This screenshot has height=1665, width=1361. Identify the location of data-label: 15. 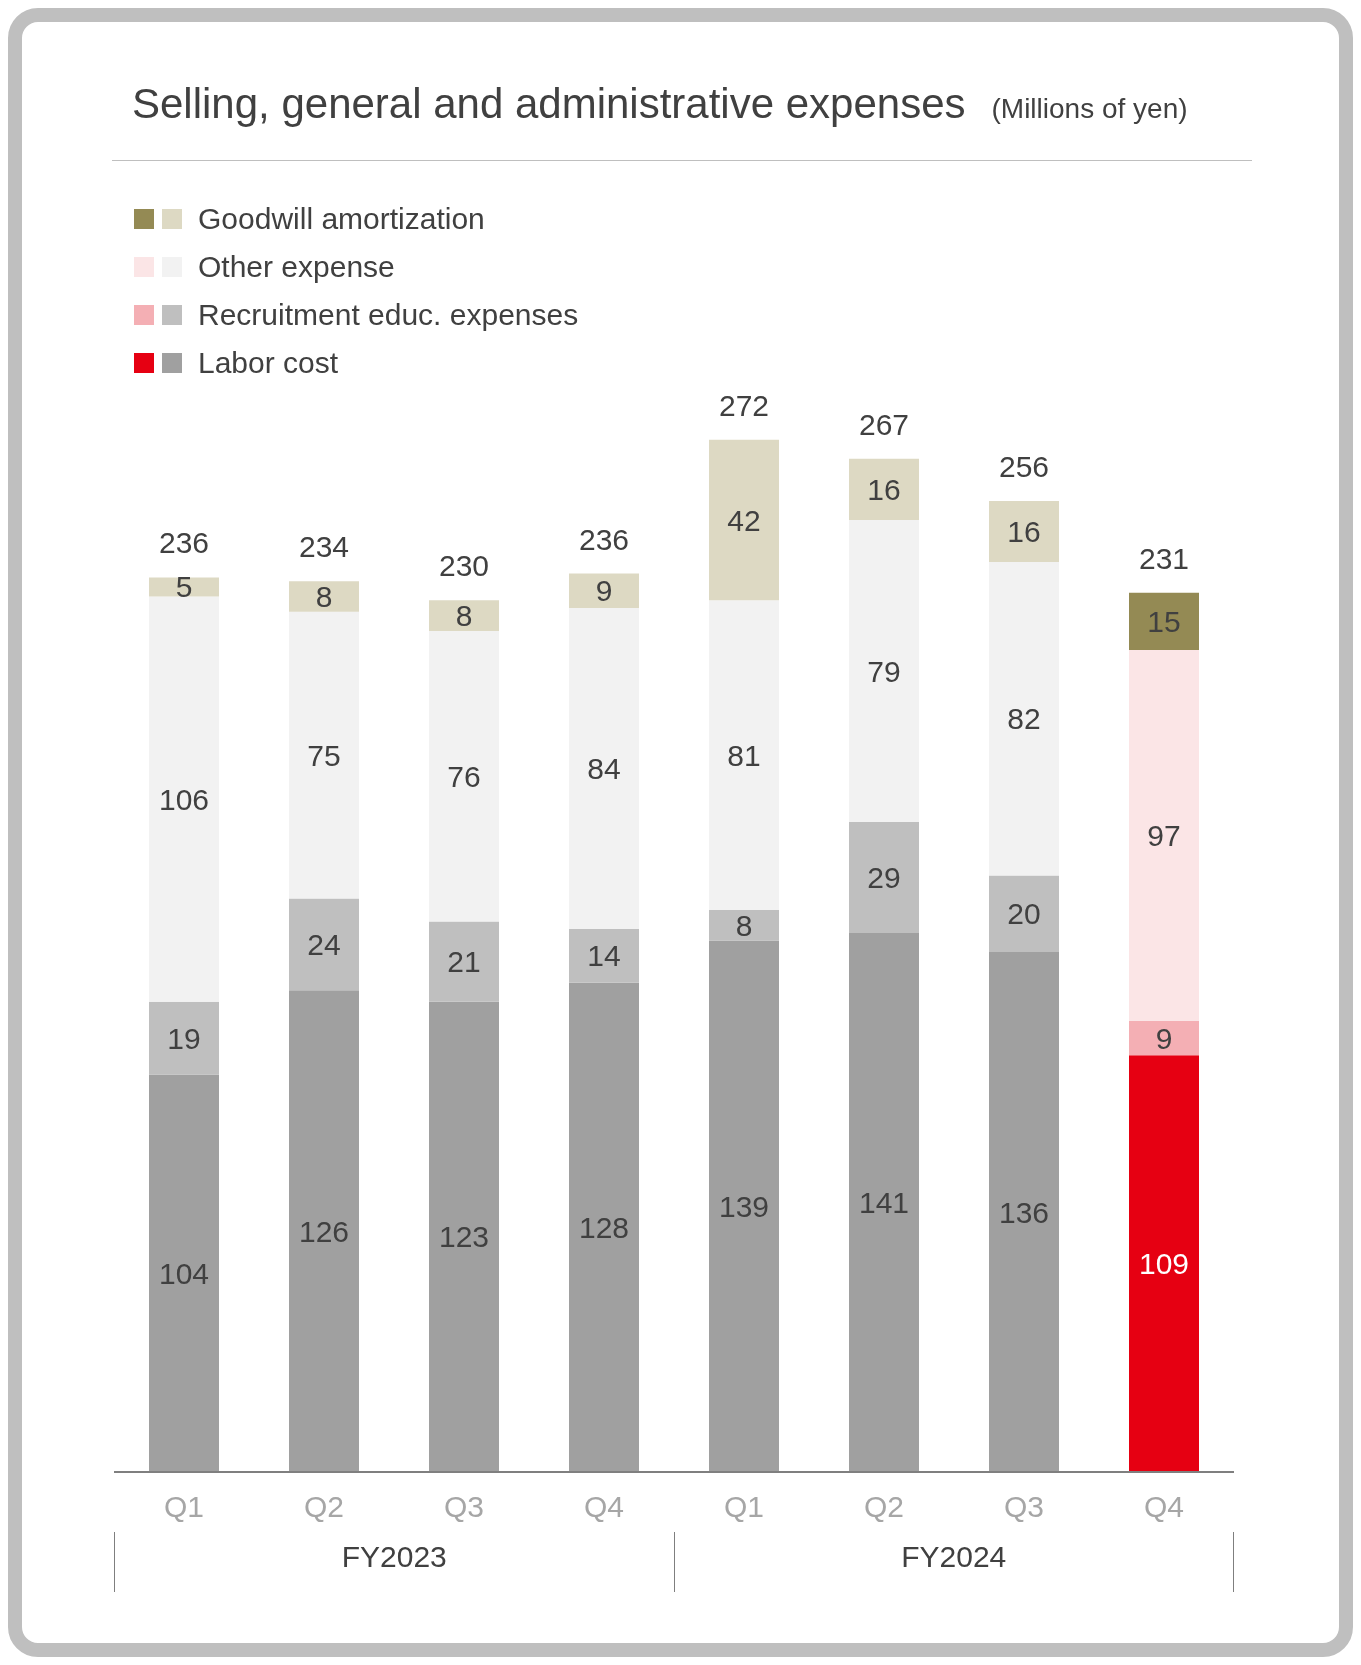
(1164, 621).